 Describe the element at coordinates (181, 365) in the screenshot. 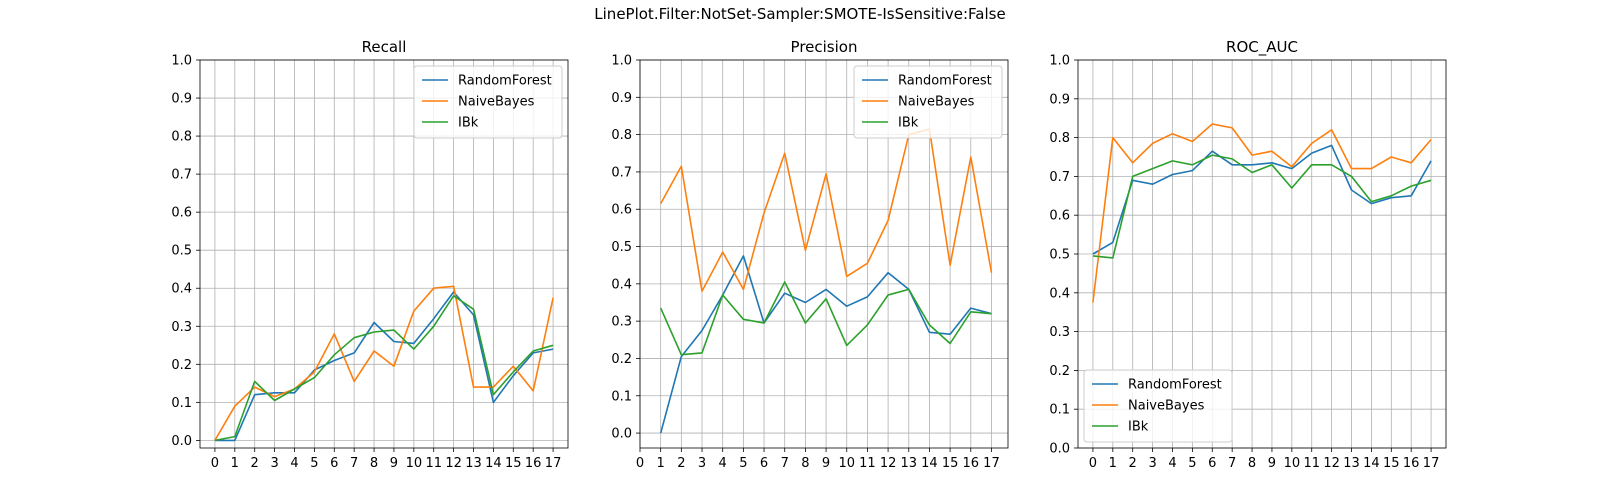

I see `y-tick-label-2: 0.2` at that location.